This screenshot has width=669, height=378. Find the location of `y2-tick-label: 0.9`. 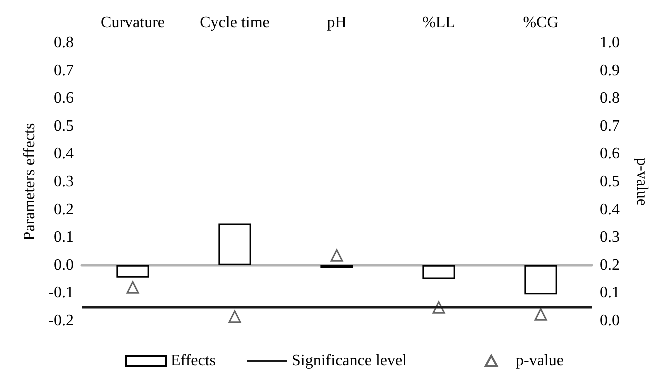

y2-tick-label: 0.9 is located at coordinates (610, 71).